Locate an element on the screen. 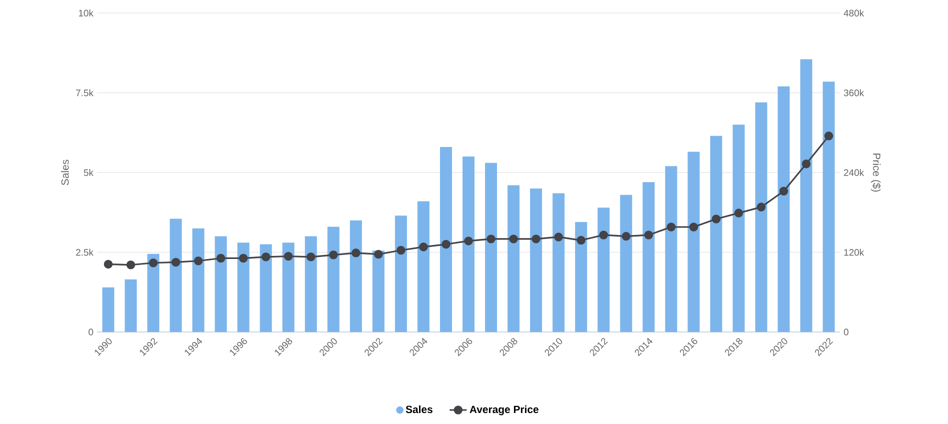 Image resolution: width=948 pixels, height=424 pixels. y-tick-label: 7.5k is located at coordinates (85, 92).